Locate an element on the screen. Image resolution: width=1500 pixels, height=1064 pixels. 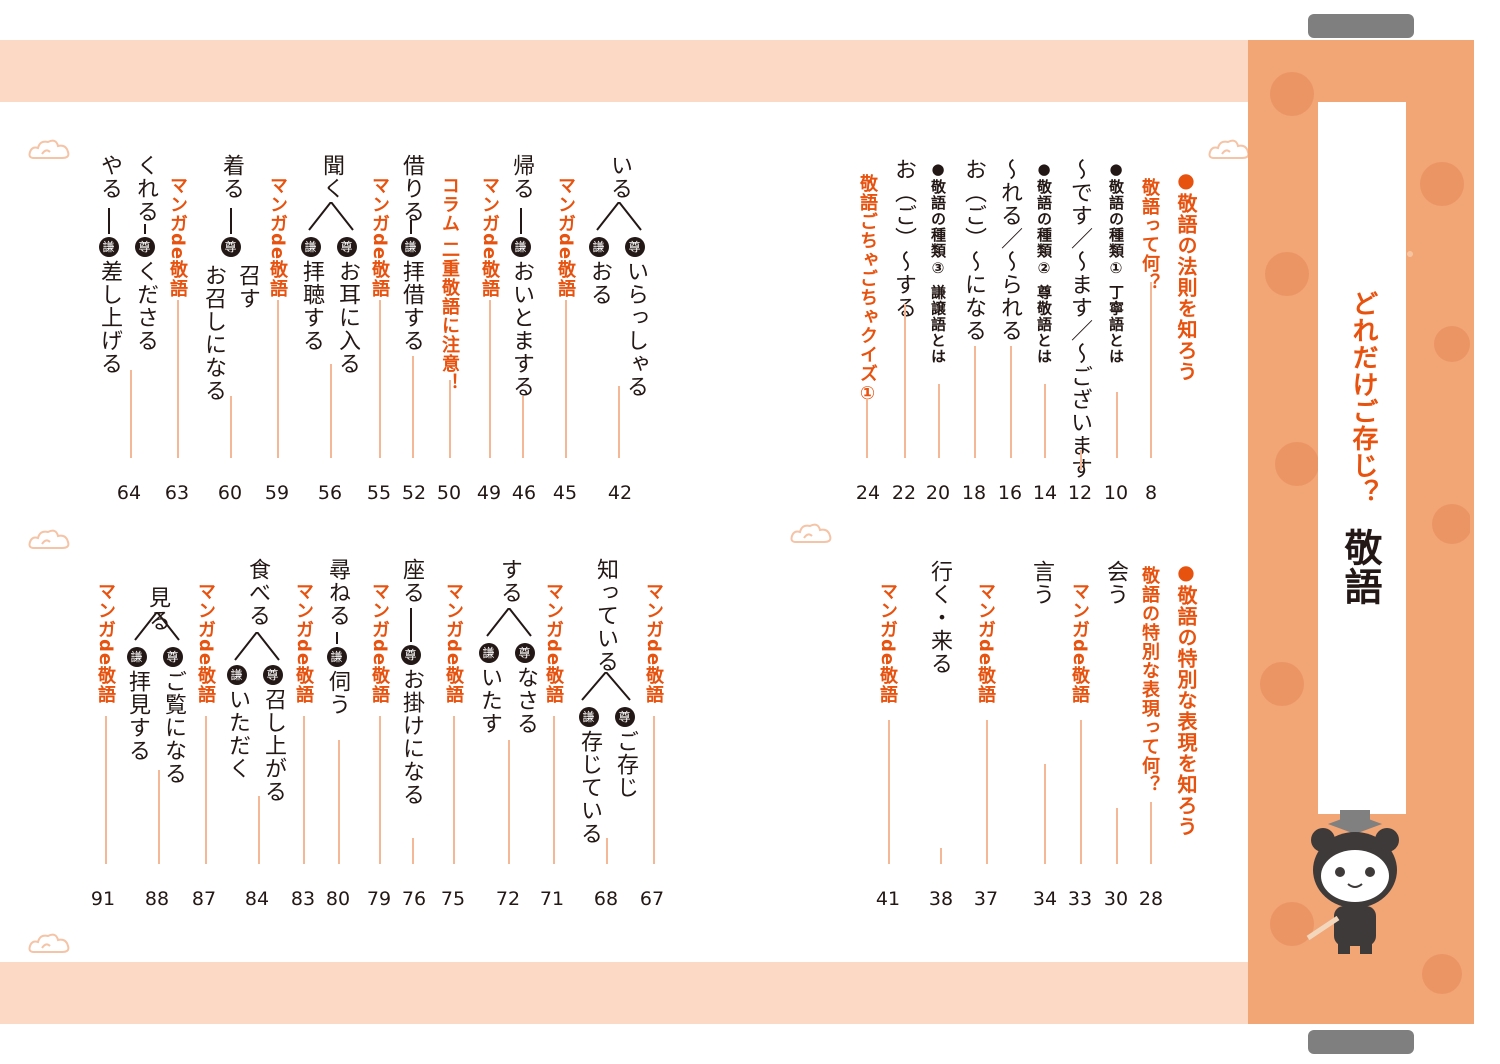
toc-entry: いる is located at coordinates (619, 177).